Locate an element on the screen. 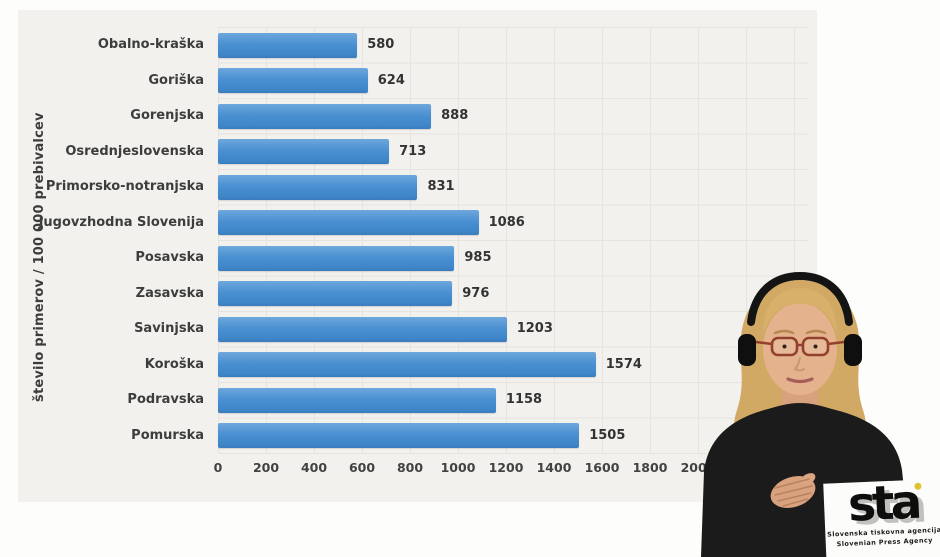 The height and width of the screenshot is (557, 940). bar-row: Podravska 1158 is located at coordinates (417, 400).